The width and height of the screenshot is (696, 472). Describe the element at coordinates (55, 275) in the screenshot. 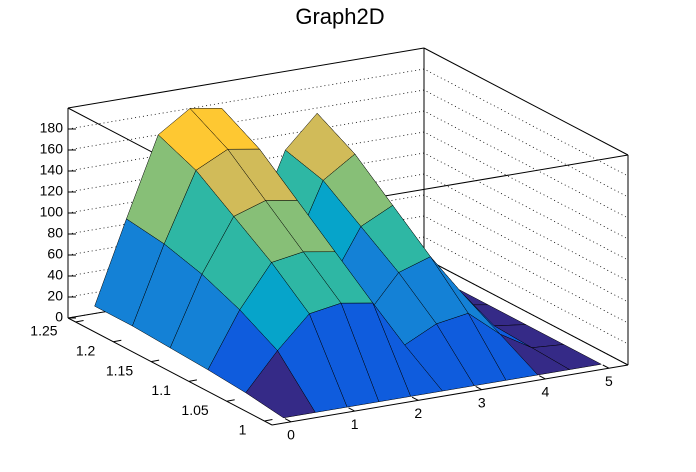

I see `z-tick-label: 40` at that location.